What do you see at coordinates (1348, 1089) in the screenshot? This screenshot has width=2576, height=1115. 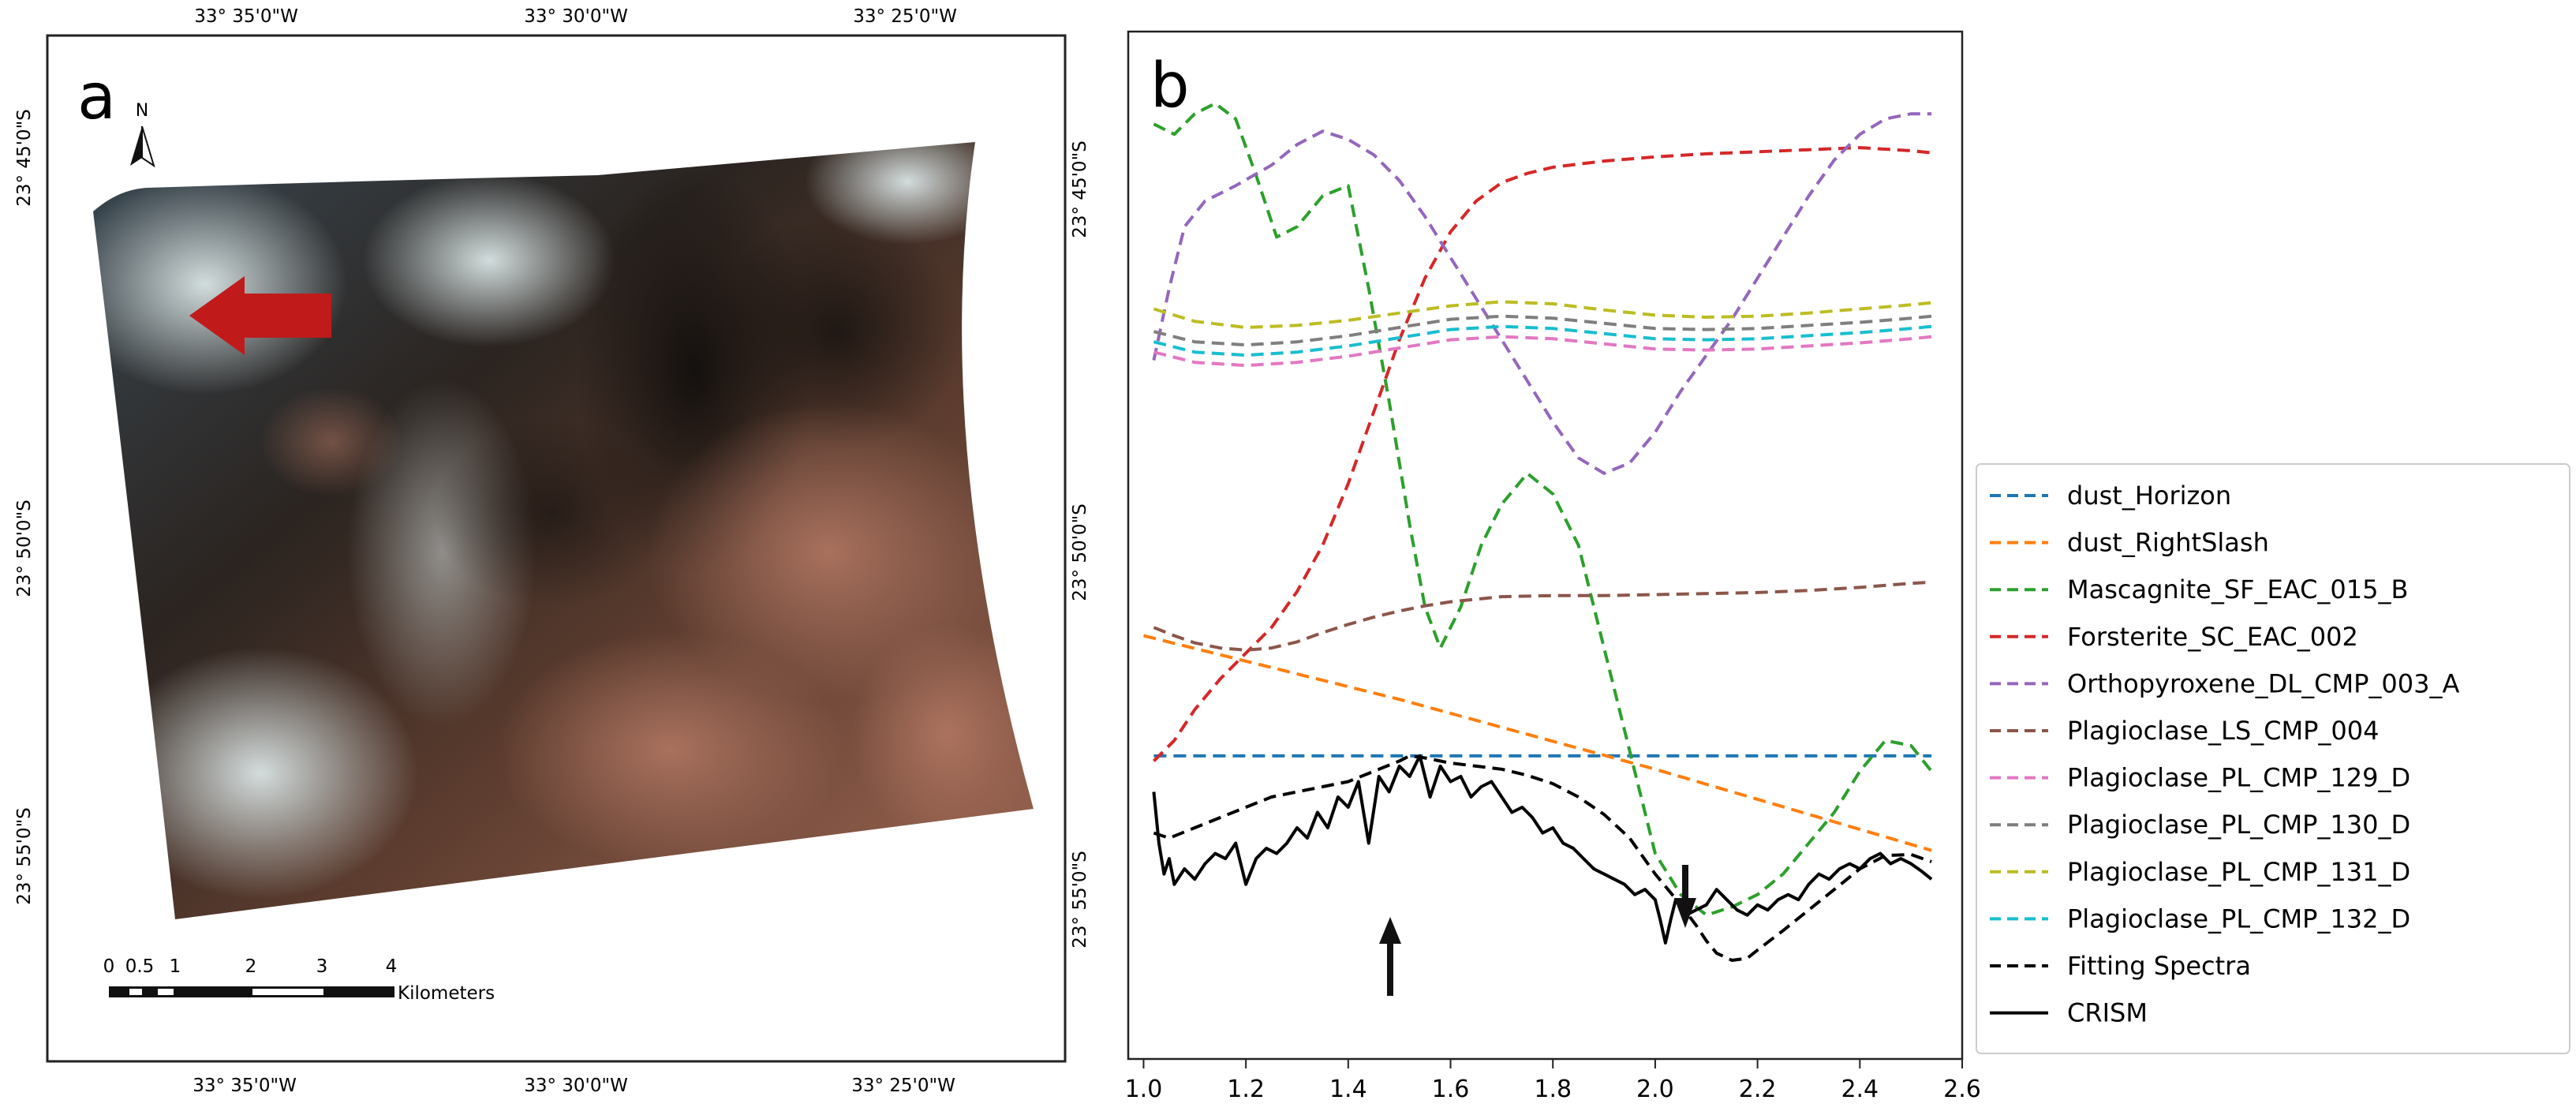 I see `x-tick-label: 1.4` at bounding box center [1348, 1089].